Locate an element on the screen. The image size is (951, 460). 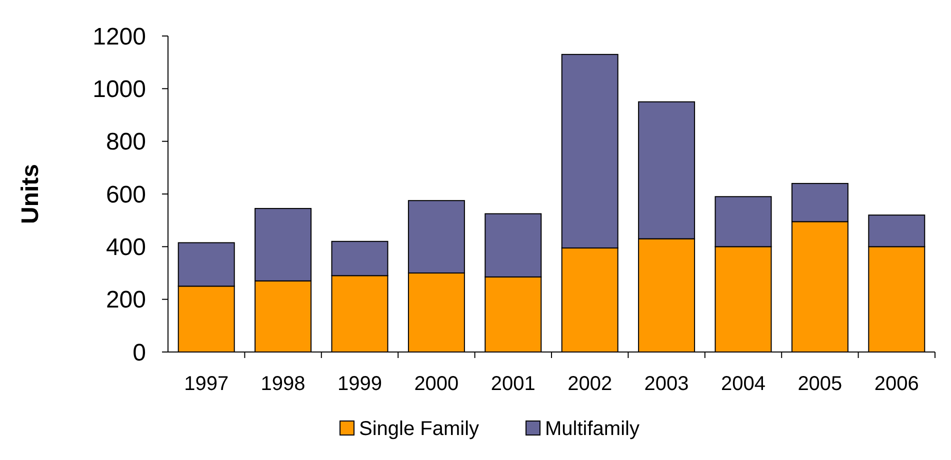
x-tick-label: 2001 is located at coordinates (513, 384).